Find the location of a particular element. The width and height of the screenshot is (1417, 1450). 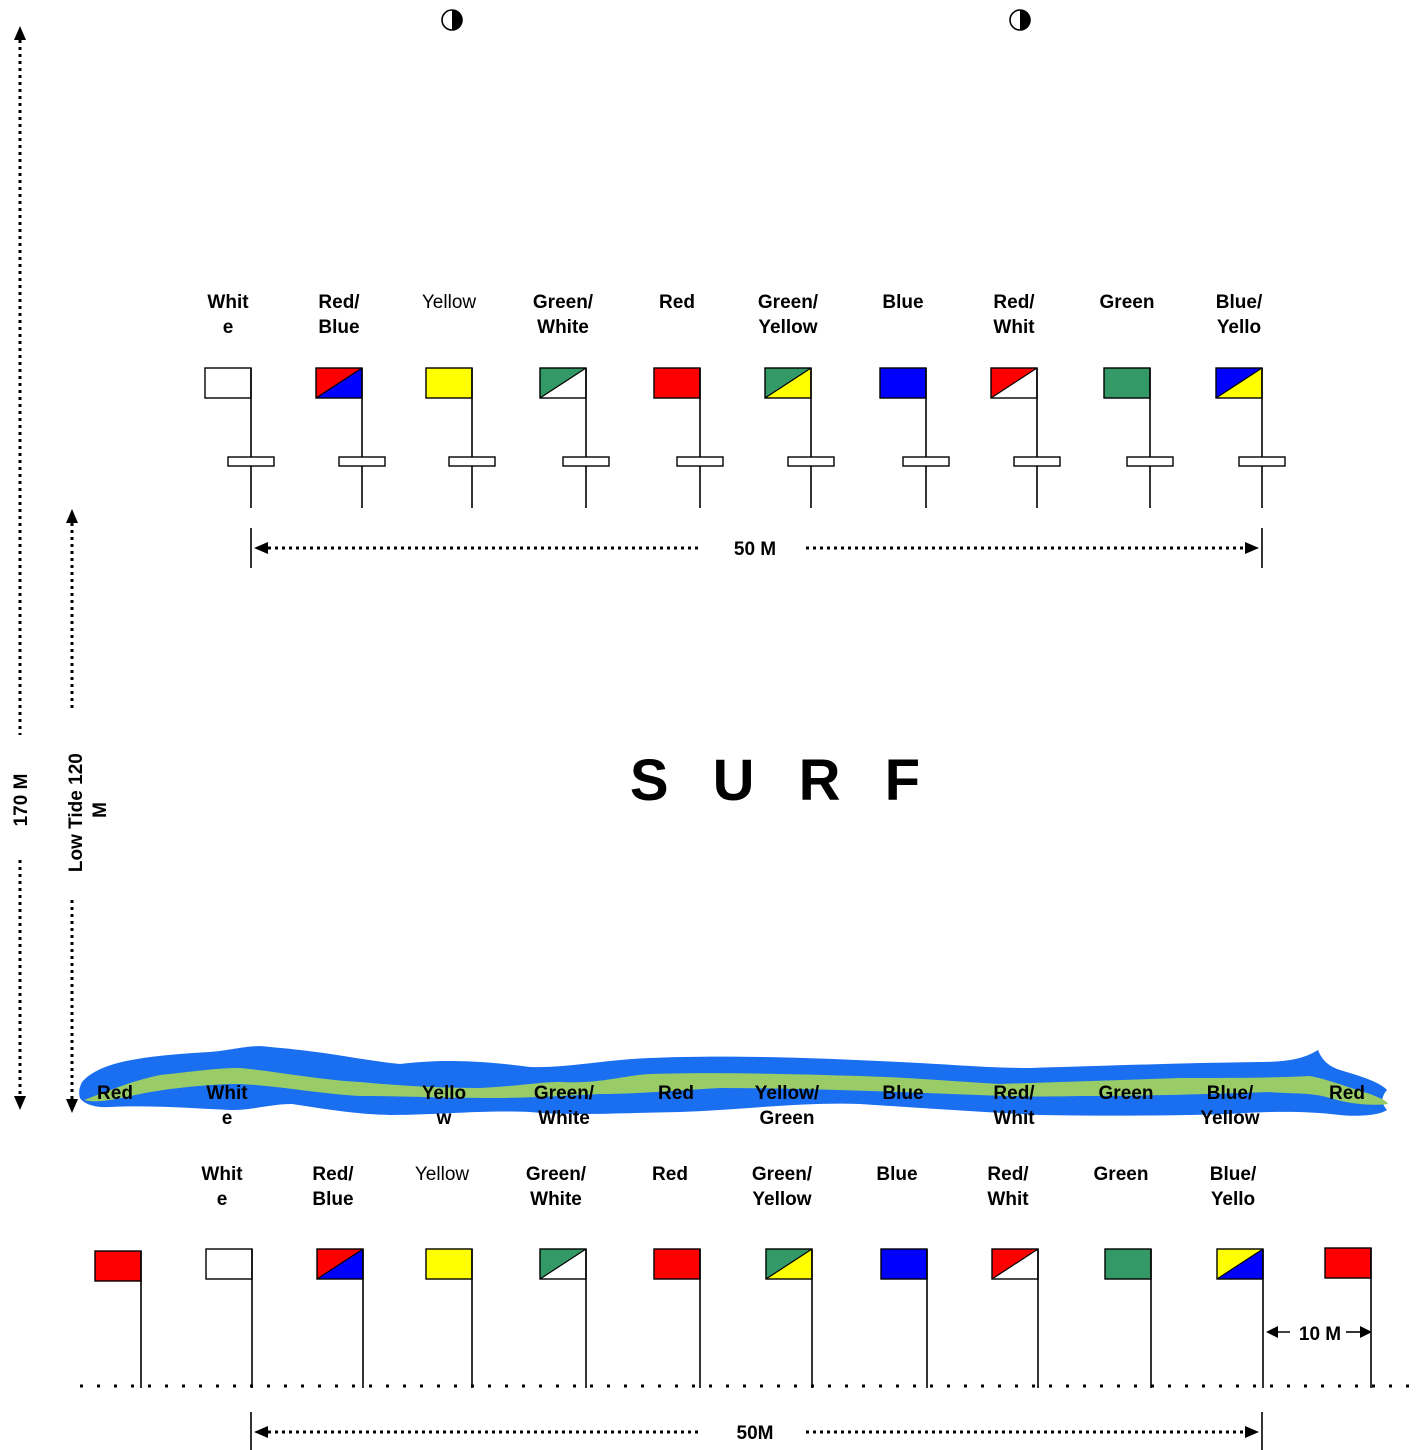

total-depth-dimension: 170 M is located at coordinates (21, 568).